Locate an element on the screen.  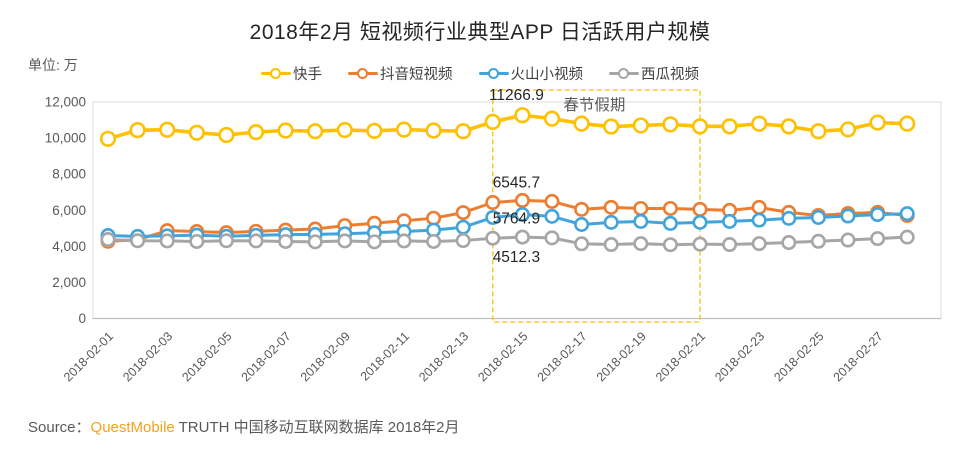
legend-item-douyin: 抖音短视频 is located at coordinates (400, 73).